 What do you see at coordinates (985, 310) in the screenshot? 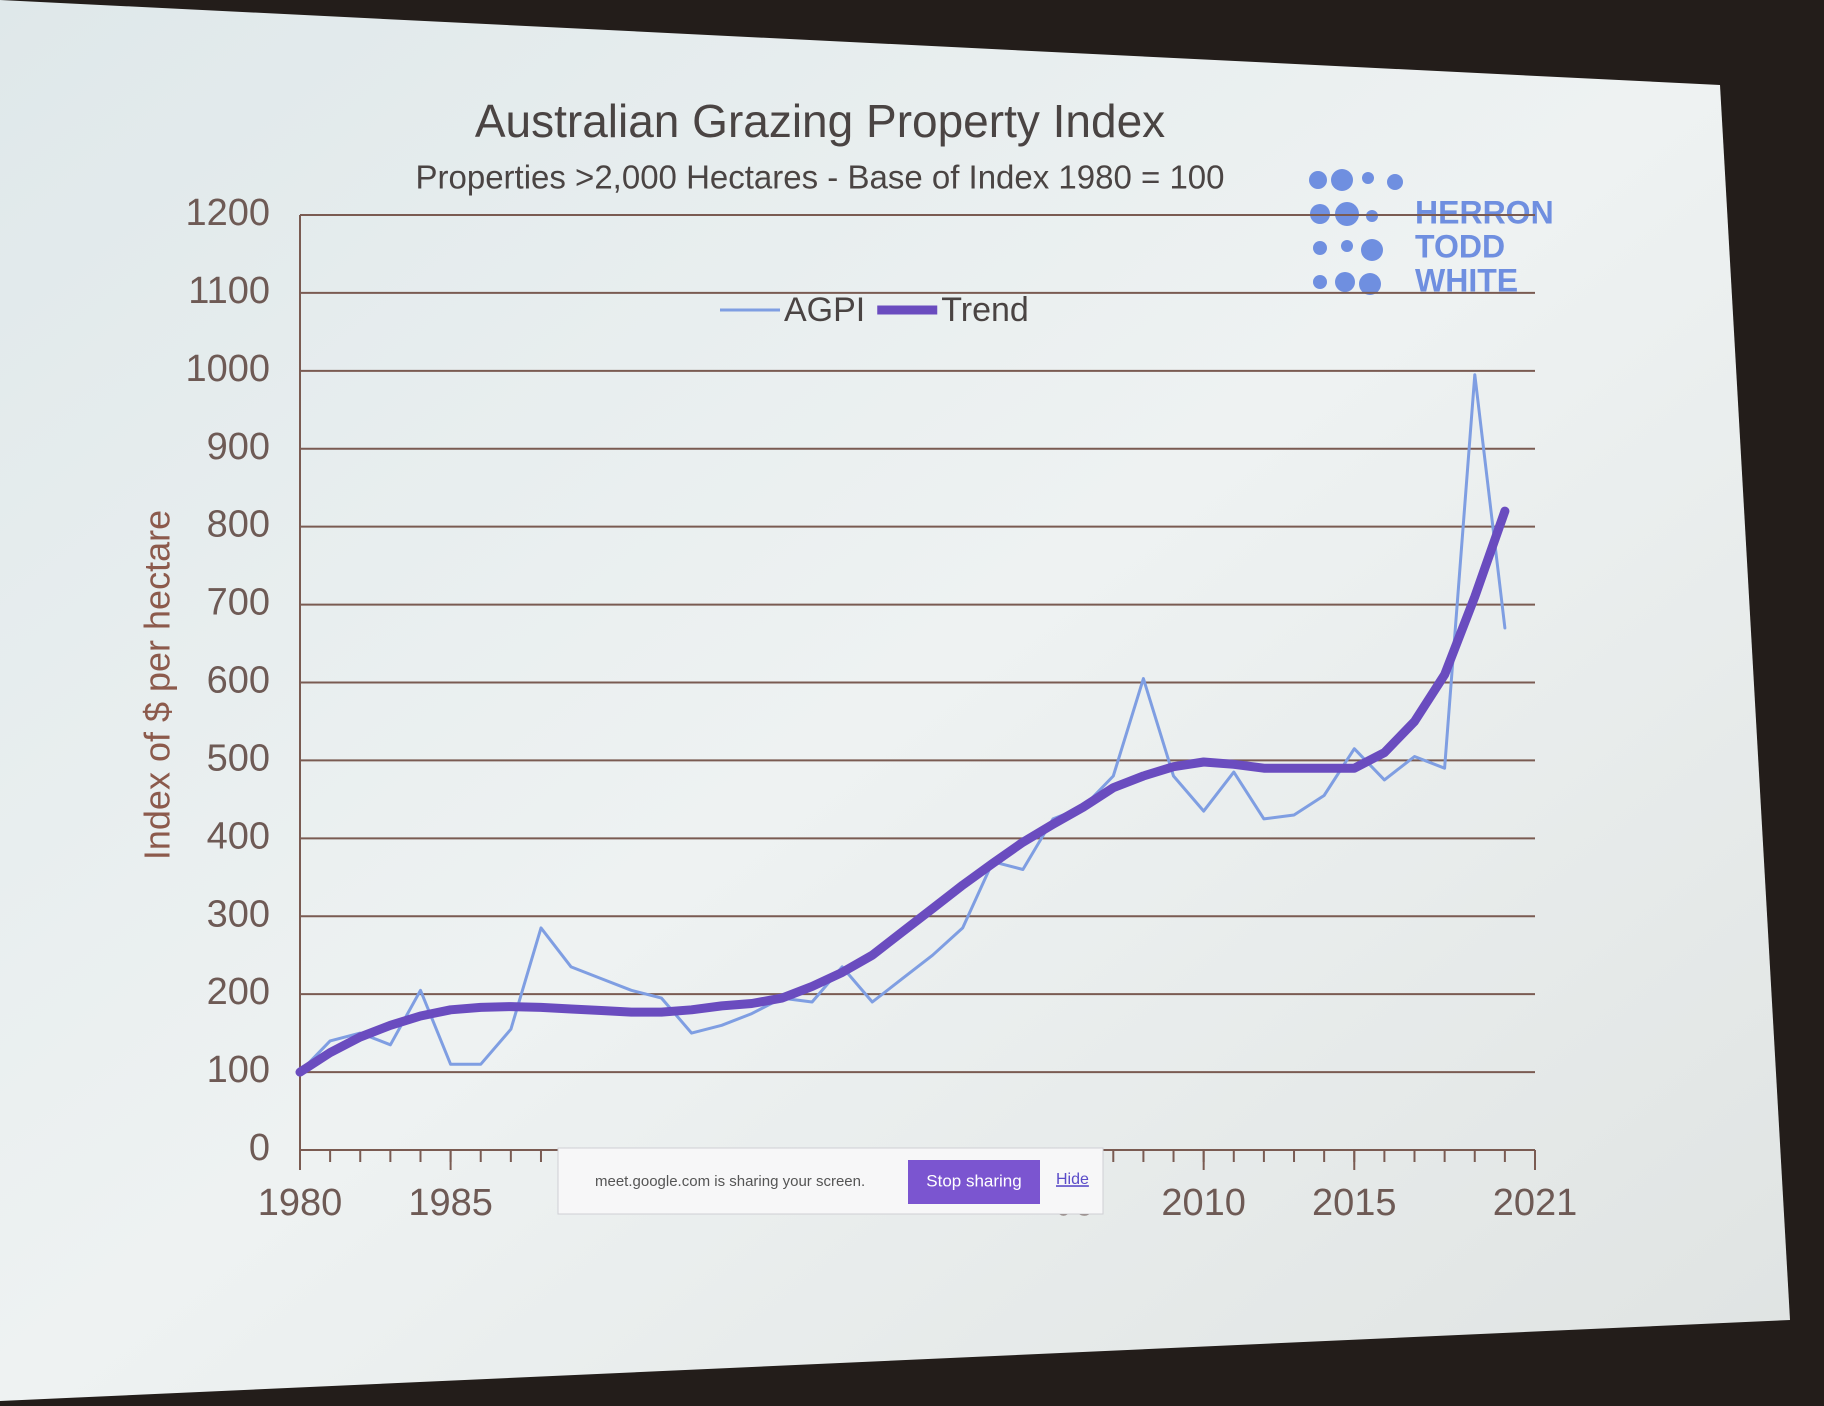
I see `legend-label: Trend` at bounding box center [985, 310].